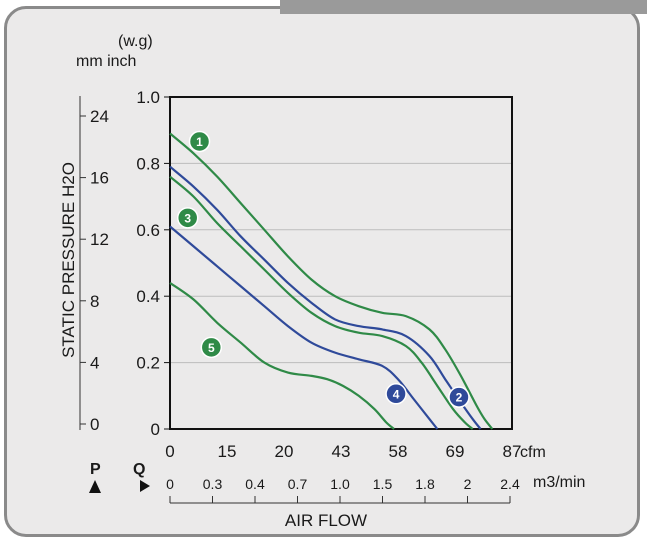  Describe the element at coordinates (94, 301) in the screenshot. I see `y-tick-mm: 8` at that location.